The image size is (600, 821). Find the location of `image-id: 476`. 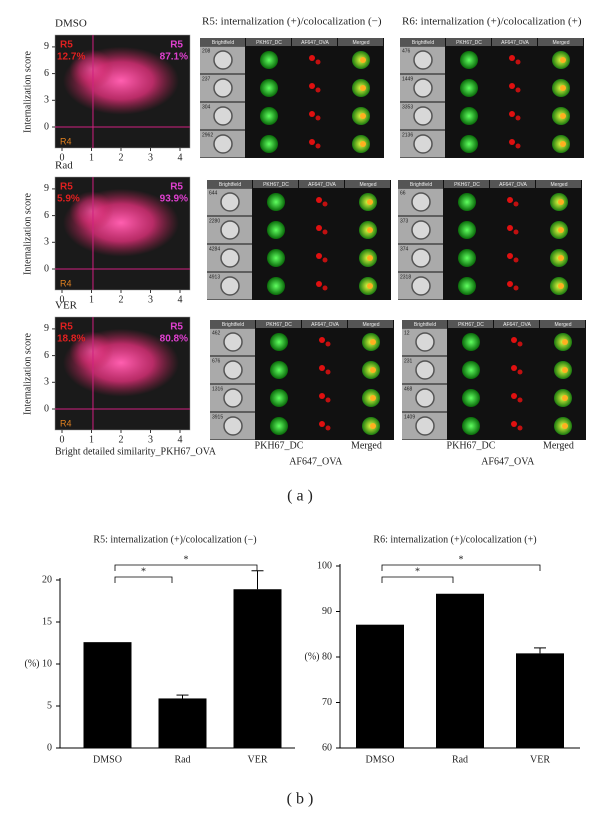

image-id: 476 is located at coordinates (406, 51).